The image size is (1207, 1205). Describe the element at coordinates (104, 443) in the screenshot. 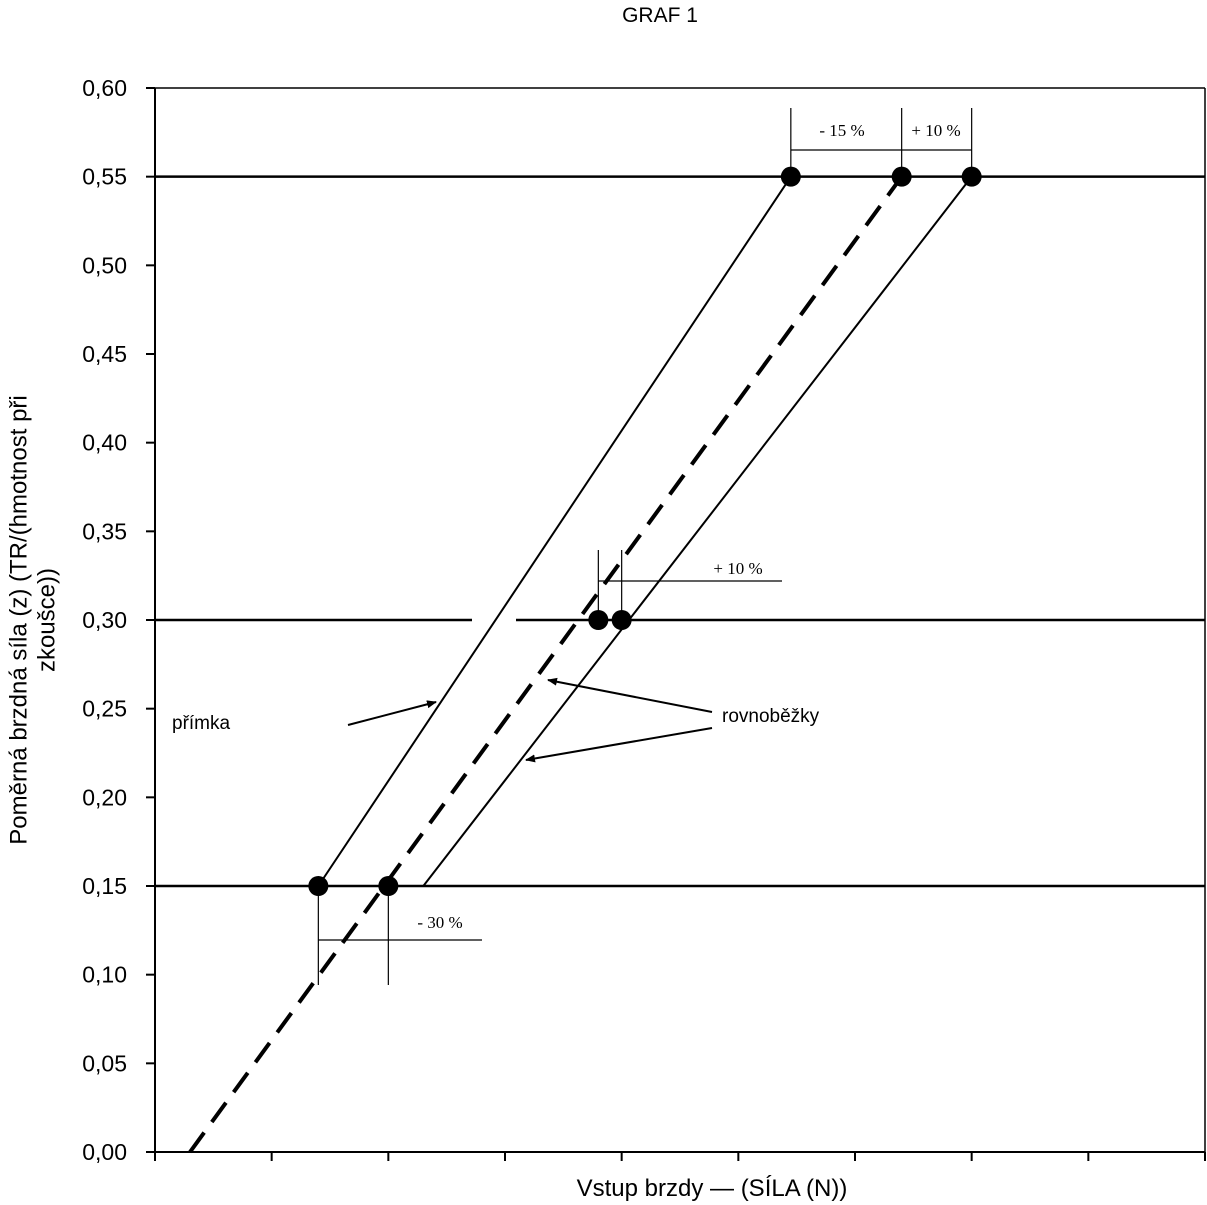

I see `y-tick-label: 0,40` at that location.